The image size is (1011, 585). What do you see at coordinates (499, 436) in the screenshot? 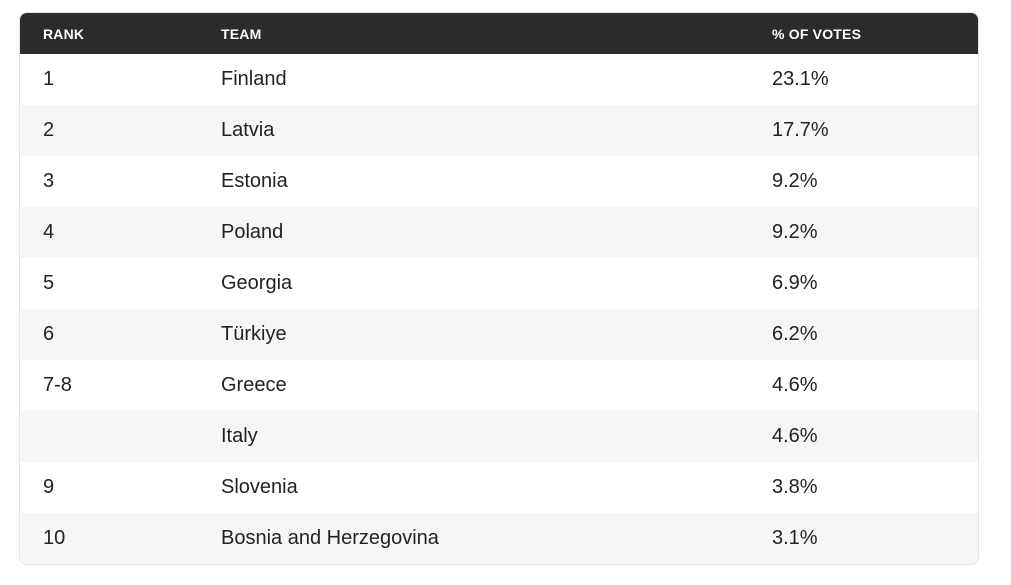
I see `table-row: Italy 4.6%` at bounding box center [499, 436].